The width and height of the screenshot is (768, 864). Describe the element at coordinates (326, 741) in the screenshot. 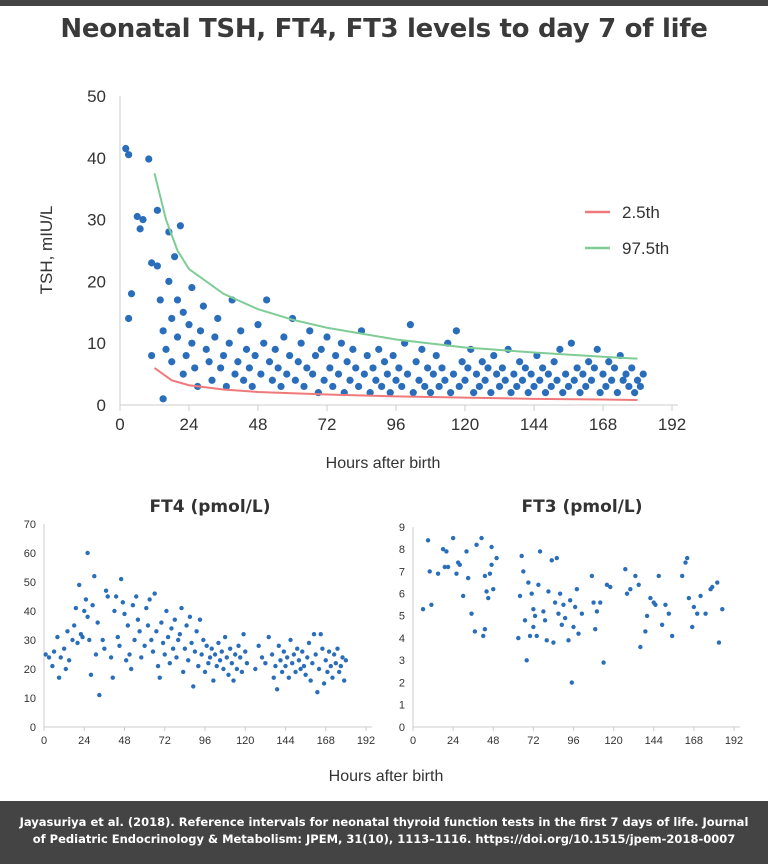

I see `ft4-x-tick-label: 168` at that location.